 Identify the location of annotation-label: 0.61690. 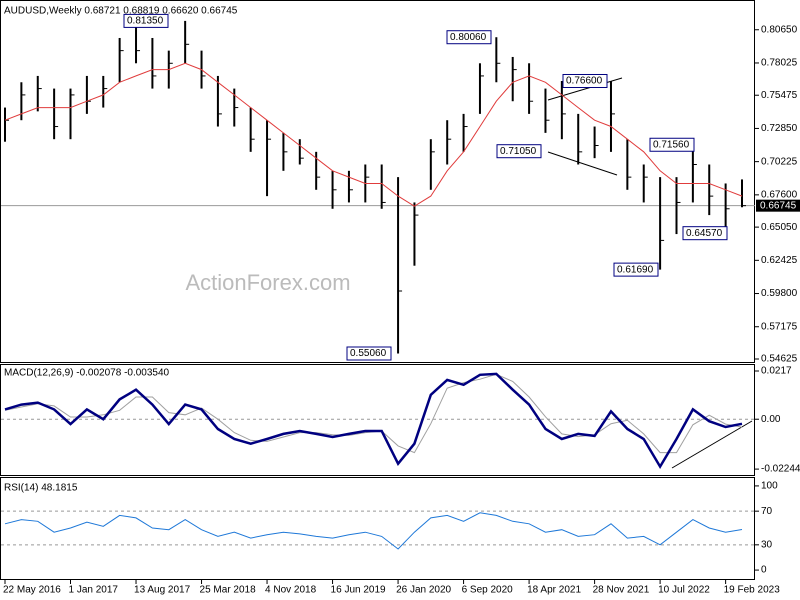
(635, 269).